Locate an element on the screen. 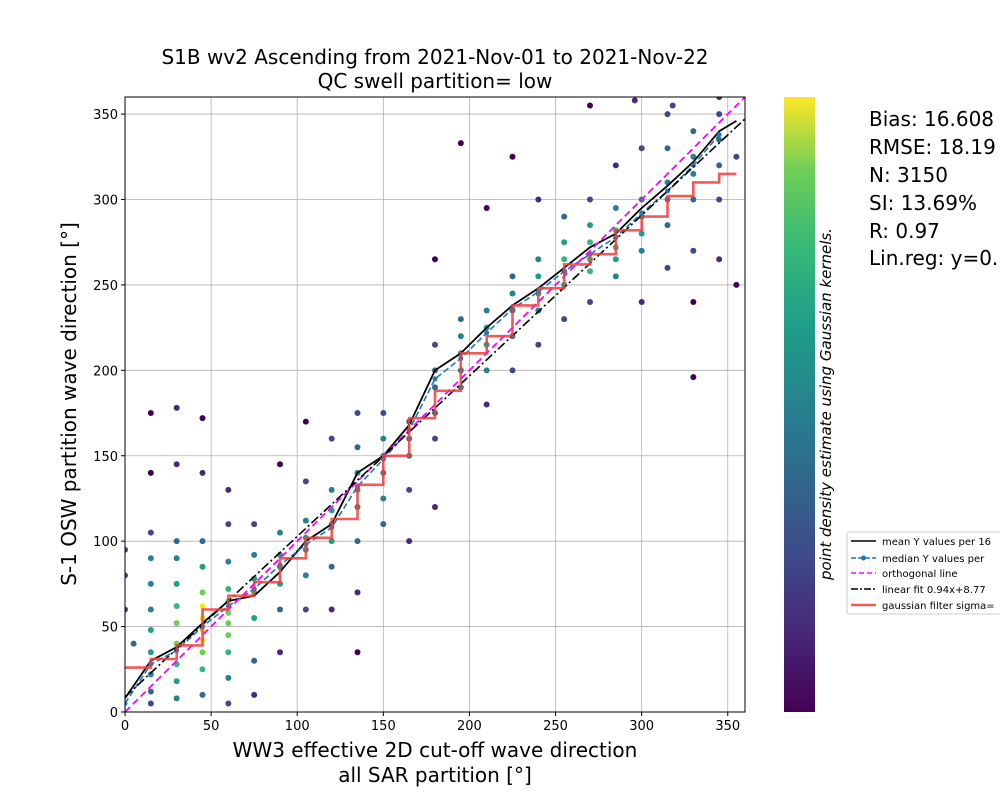 The width and height of the screenshot is (1000, 800). x-tick-label: 150 is located at coordinates (383, 726).